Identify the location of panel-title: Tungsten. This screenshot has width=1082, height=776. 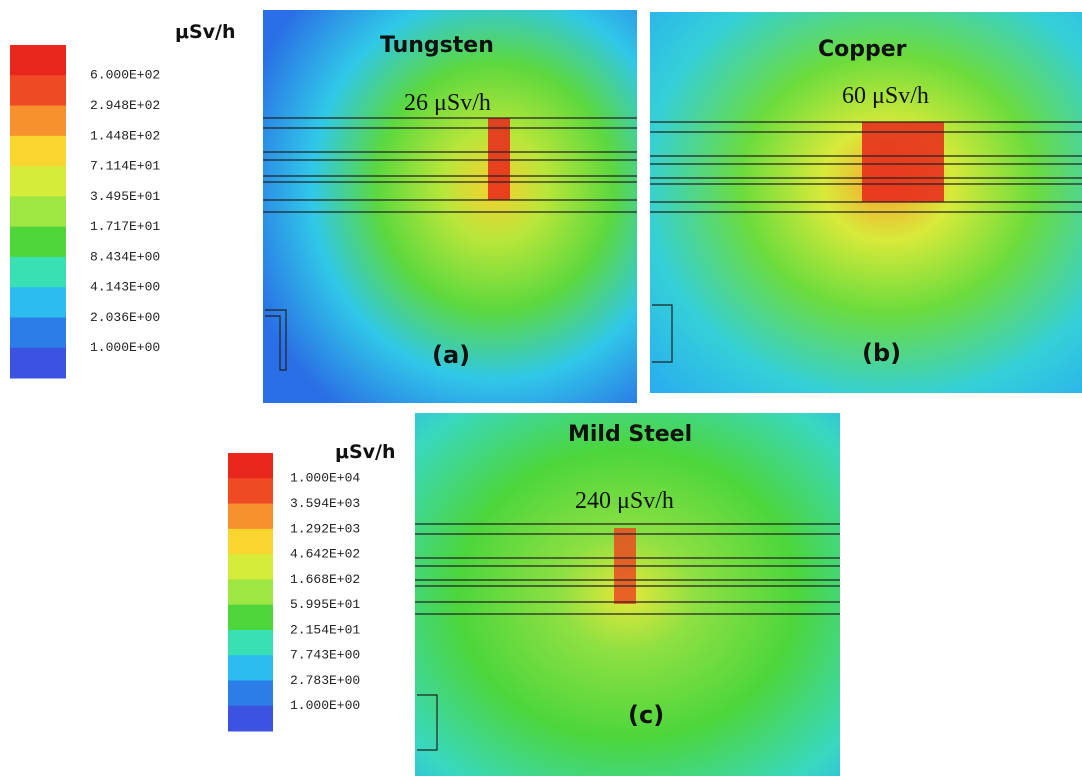
(437, 45).